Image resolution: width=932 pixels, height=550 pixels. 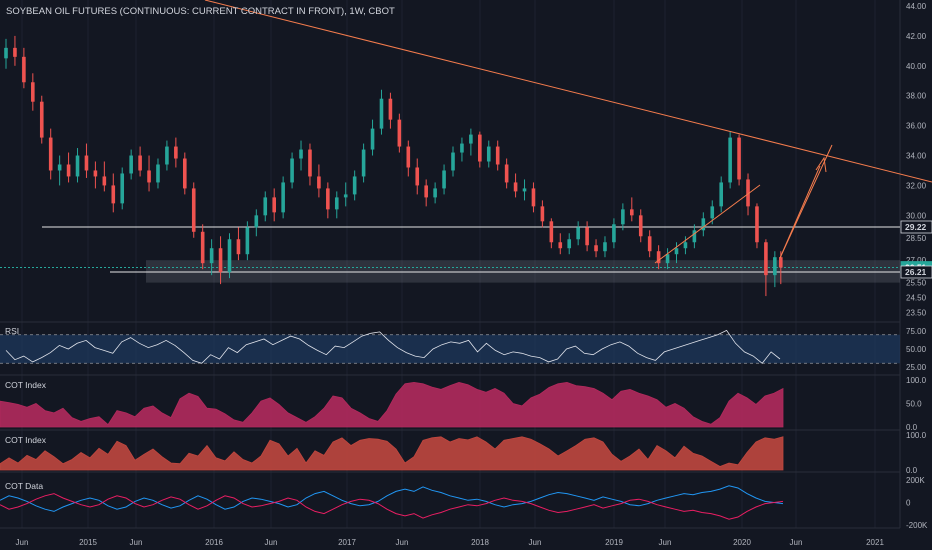 What do you see at coordinates (480, 542) in the screenshot?
I see `time-tick-label: 2018` at bounding box center [480, 542].